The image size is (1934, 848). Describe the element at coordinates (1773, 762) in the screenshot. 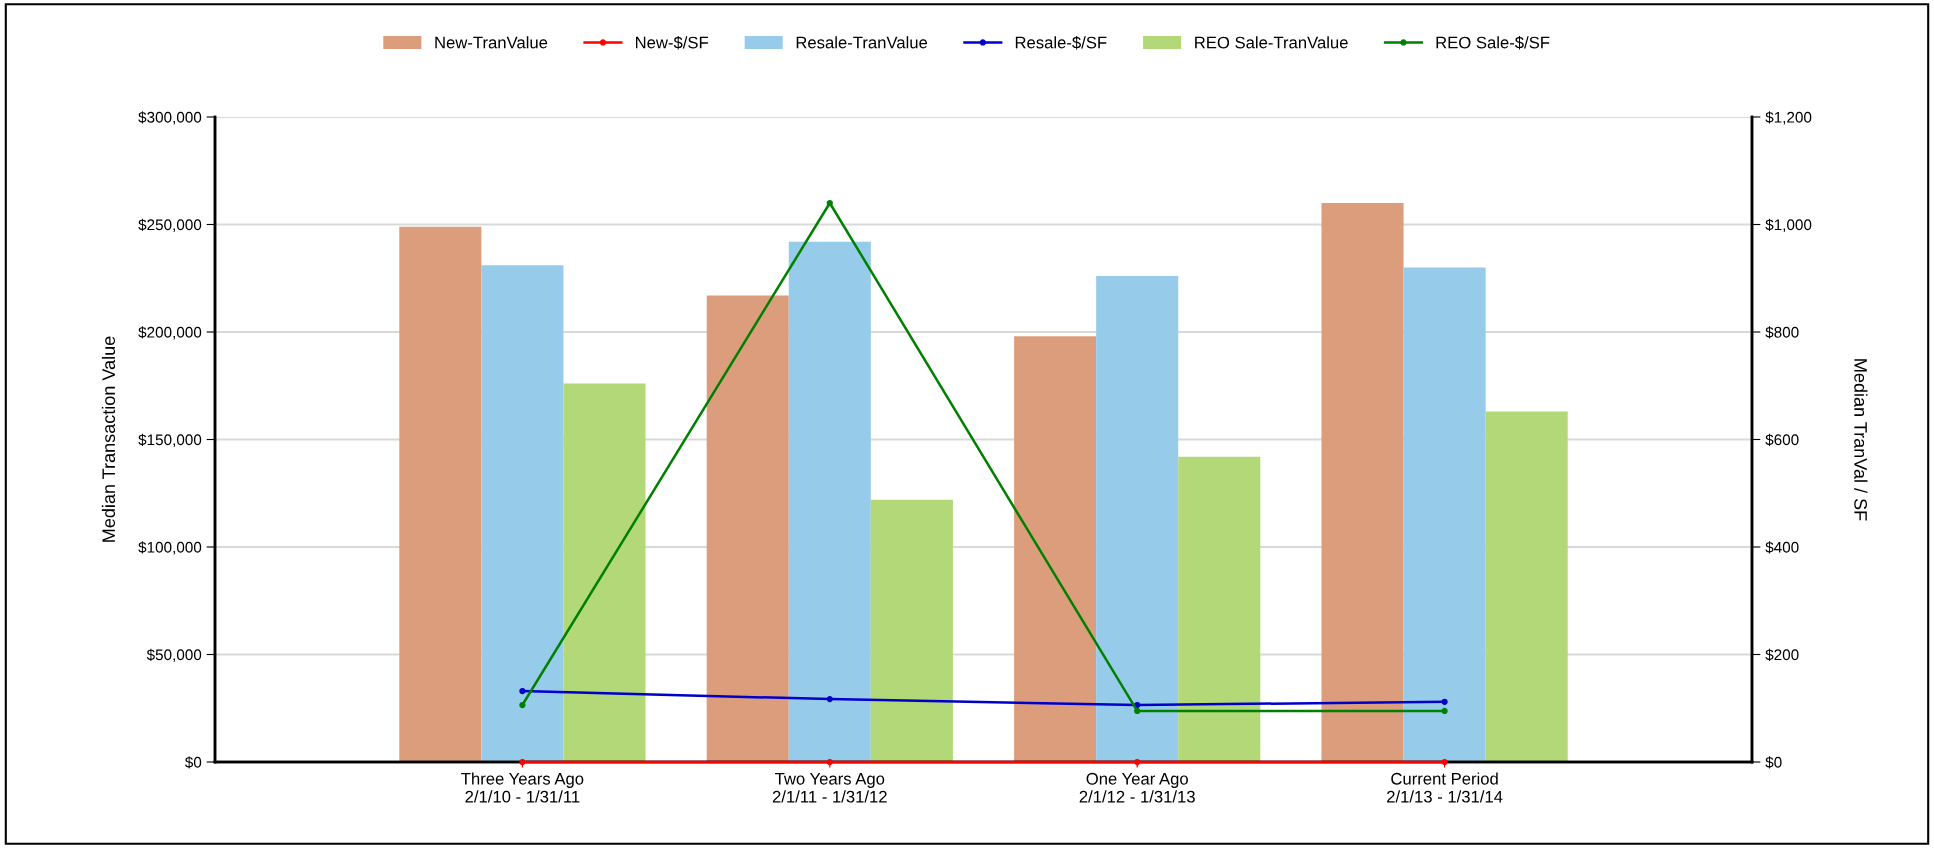

I see `y2-tick-label: $0` at that location.